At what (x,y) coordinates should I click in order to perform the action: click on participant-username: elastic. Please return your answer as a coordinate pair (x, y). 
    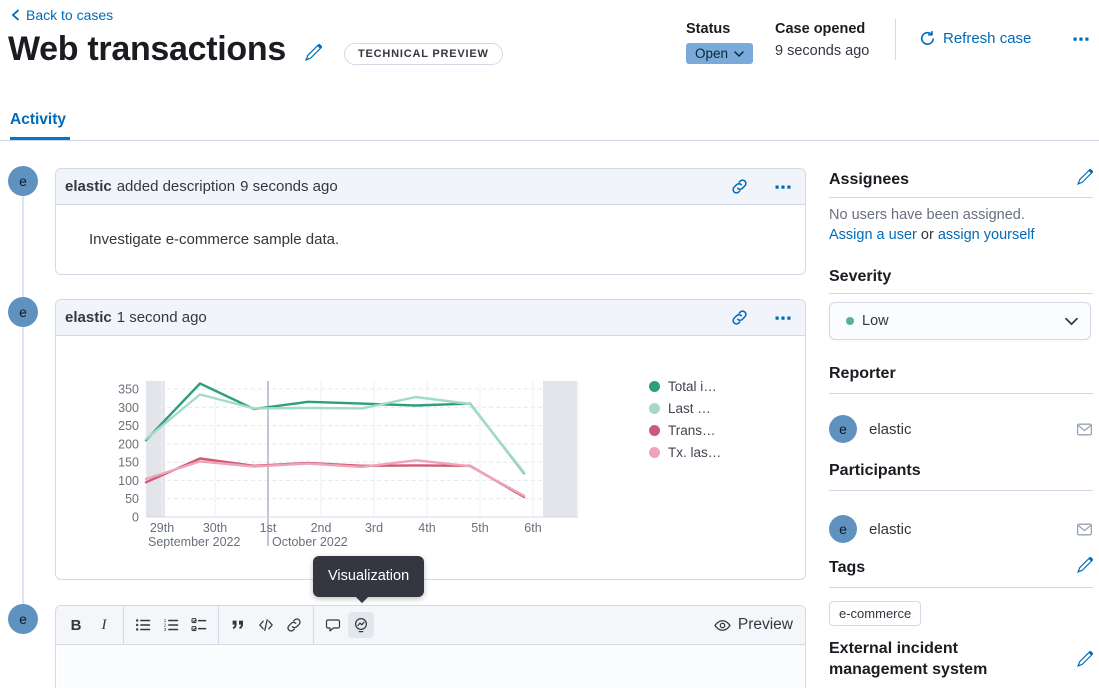
    Looking at the image, I should click on (890, 529).